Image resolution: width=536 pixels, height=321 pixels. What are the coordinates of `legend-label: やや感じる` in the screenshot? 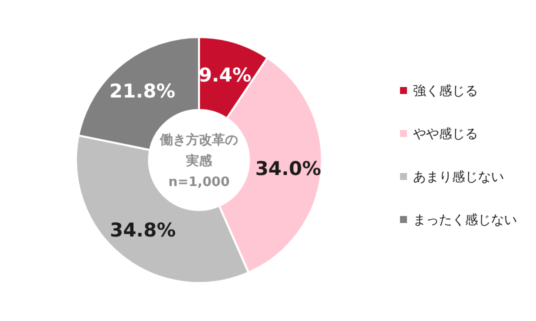 It's located at (445, 134).